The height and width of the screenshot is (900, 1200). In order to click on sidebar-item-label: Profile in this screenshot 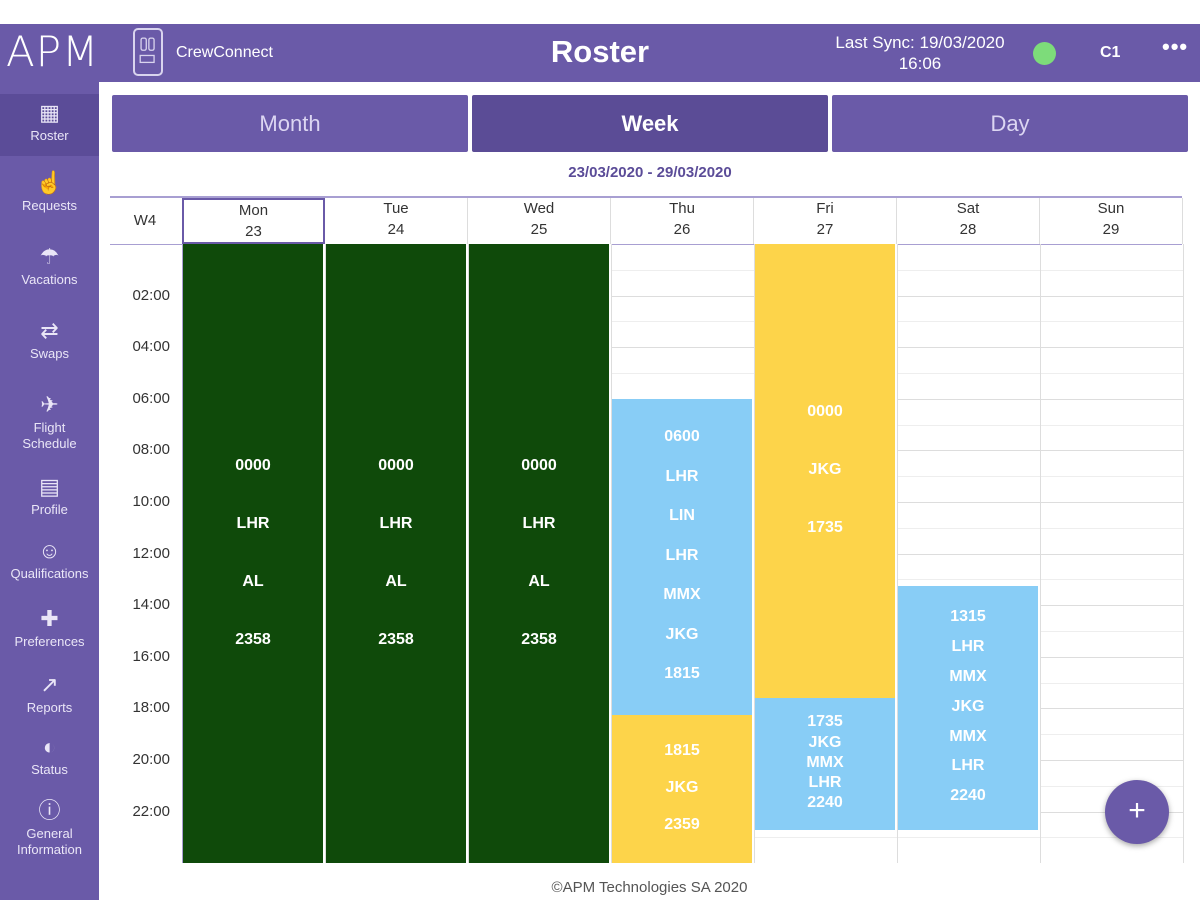, I will do `click(49, 509)`.